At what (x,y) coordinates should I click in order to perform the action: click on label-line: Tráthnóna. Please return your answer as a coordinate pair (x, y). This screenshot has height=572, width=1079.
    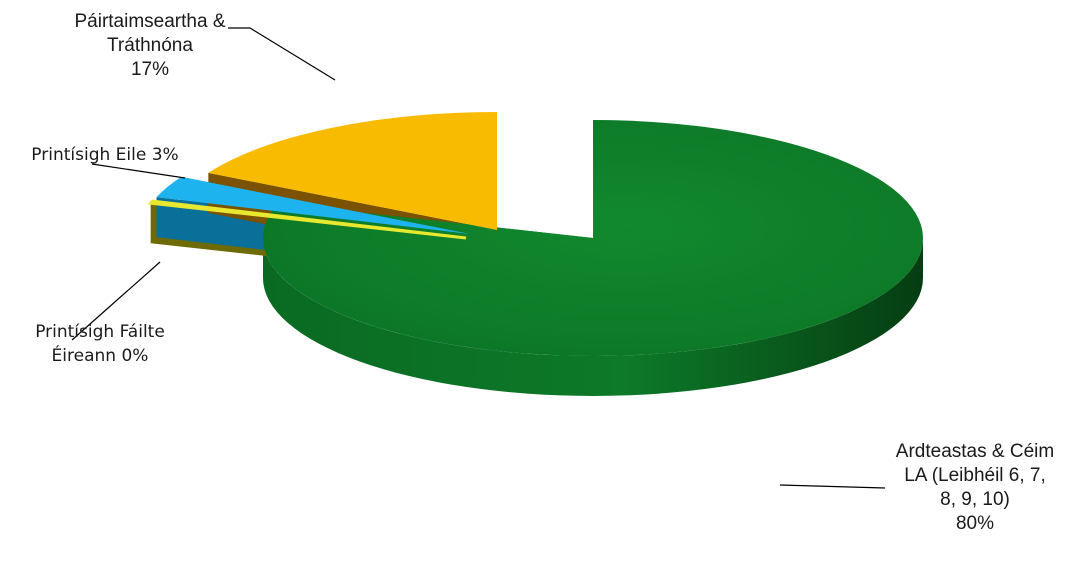
    Looking at the image, I should click on (150, 45).